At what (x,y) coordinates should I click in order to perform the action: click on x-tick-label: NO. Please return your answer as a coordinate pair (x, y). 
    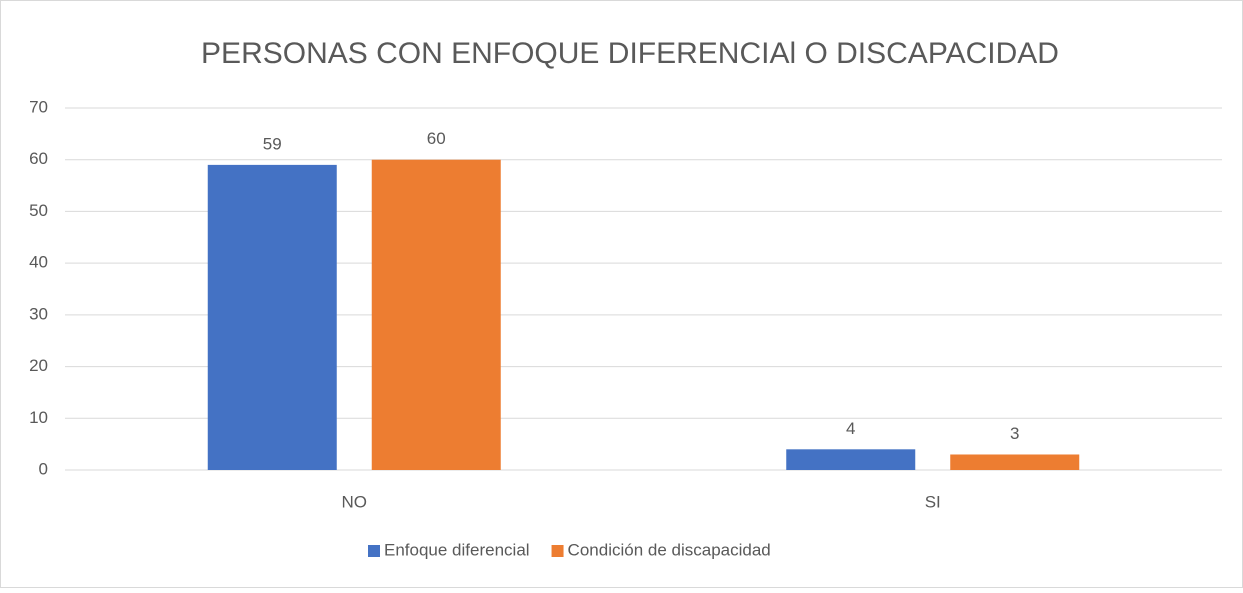
    Looking at the image, I should click on (355, 501).